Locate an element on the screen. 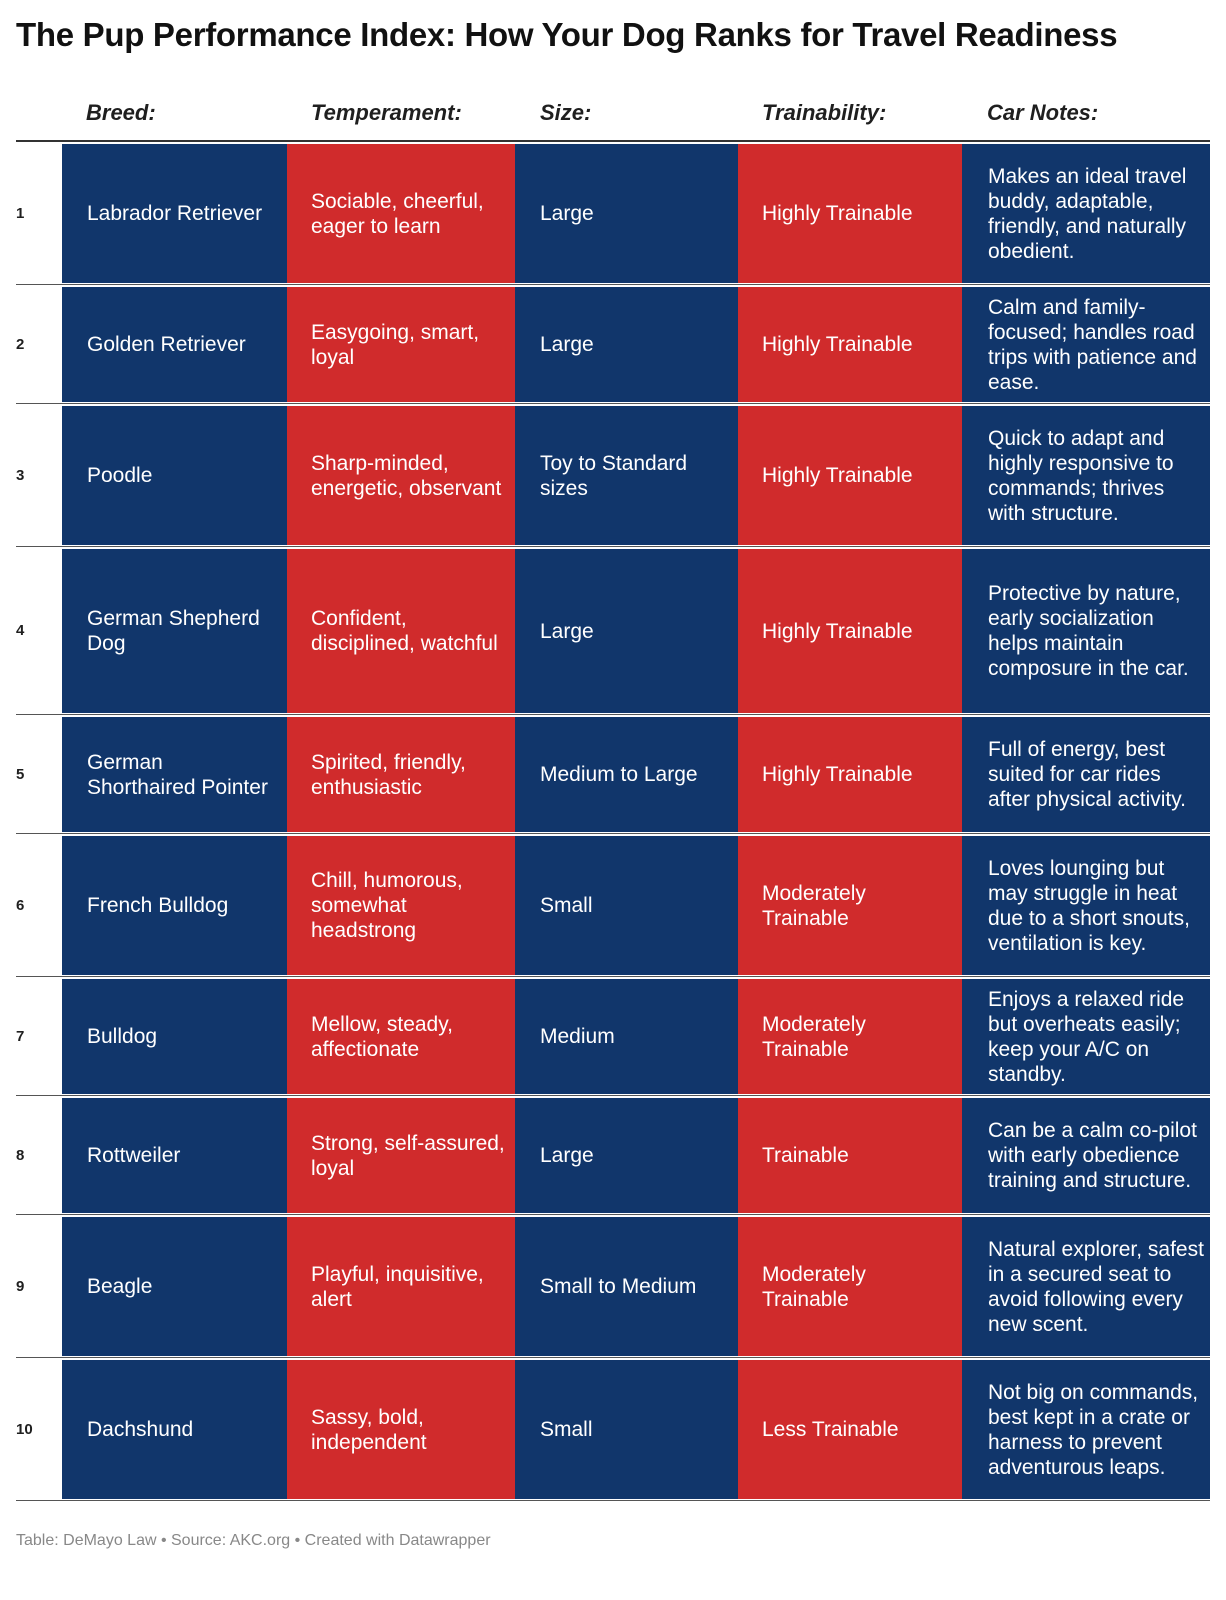 This screenshot has height=1600, width=1226. cell-breed-text: German Shorthaired Pointer is located at coordinates (177, 774).